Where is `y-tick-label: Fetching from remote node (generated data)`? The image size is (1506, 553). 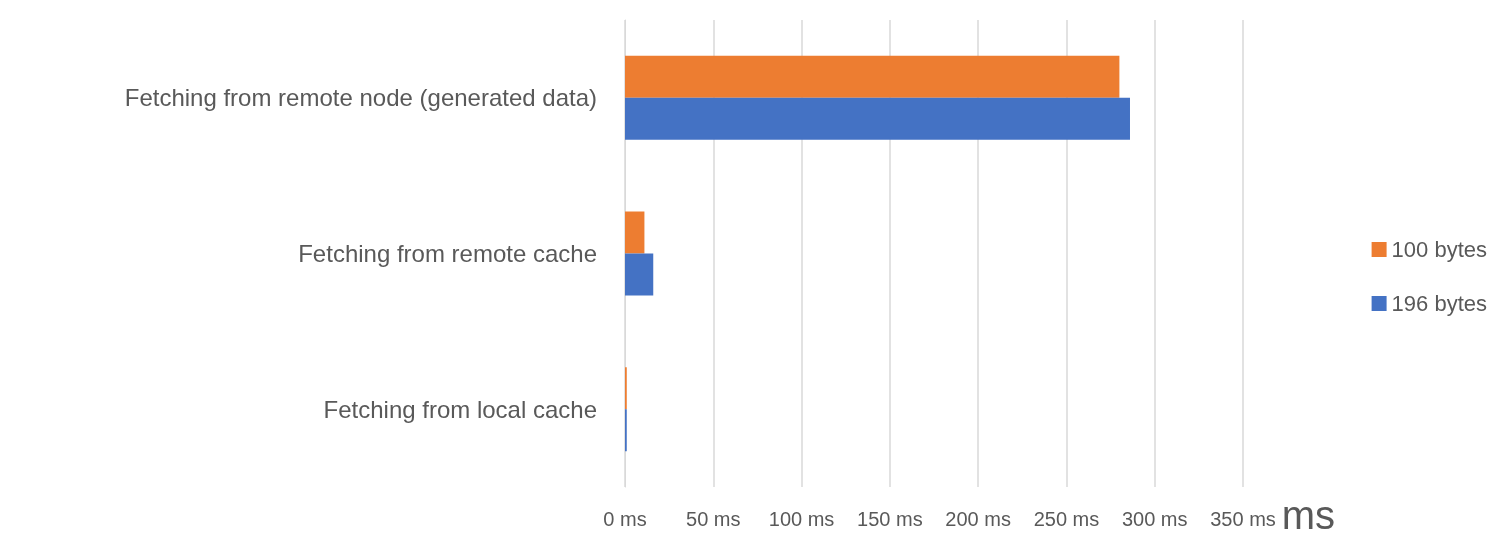 y-tick-label: Fetching from remote node (generated data) is located at coordinates (360, 98).